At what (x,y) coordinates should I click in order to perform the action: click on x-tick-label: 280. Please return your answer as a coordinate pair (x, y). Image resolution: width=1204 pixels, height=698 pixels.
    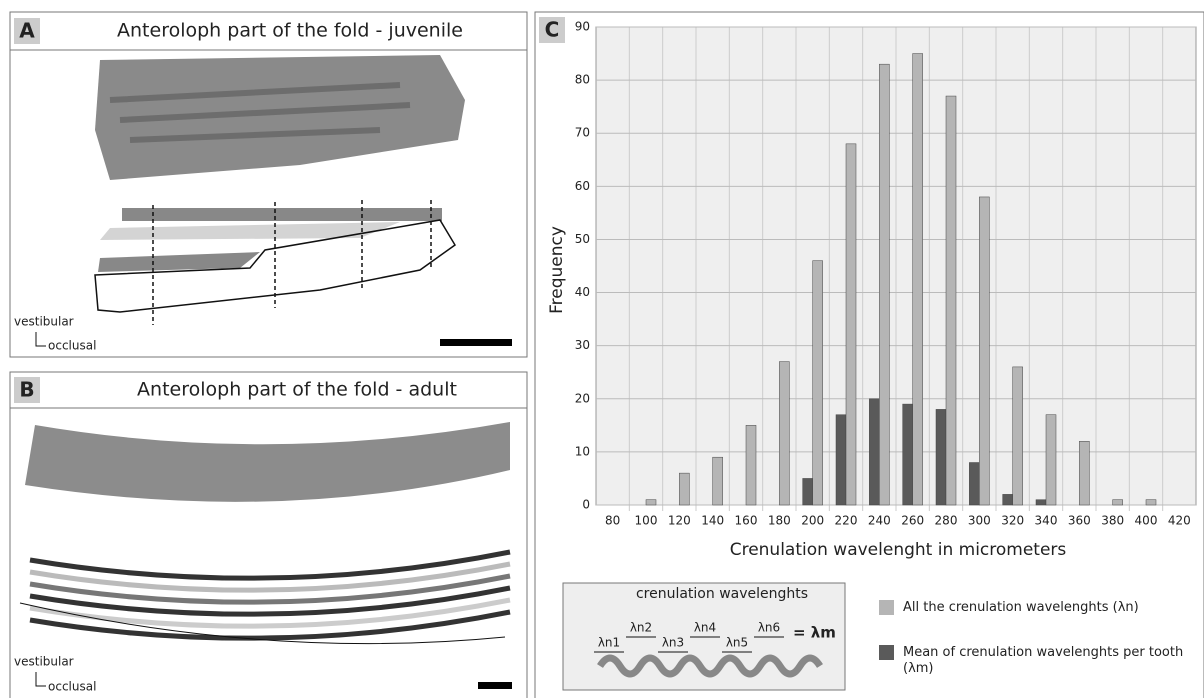
    Looking at the image, I should click on (946, 521).